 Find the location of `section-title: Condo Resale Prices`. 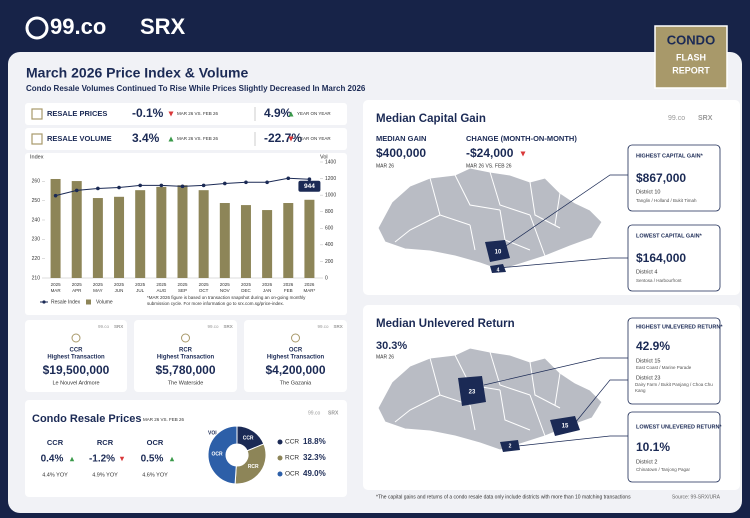

section-title: Condo Resale Prices is located at coordinates (86, 419).